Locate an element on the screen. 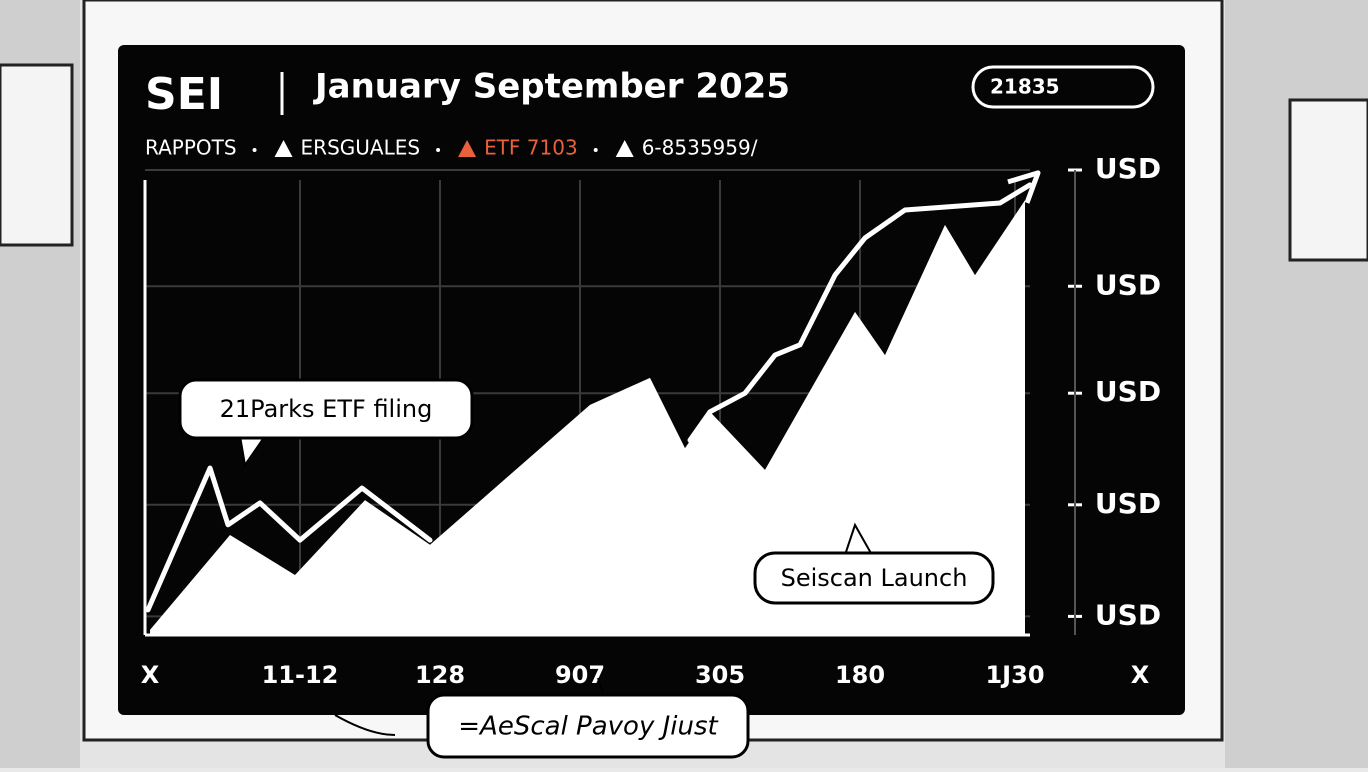 The height and width of the screenshot is (772, 1368). legend-label: RAPPOTS is located at coordinates (191, 148).